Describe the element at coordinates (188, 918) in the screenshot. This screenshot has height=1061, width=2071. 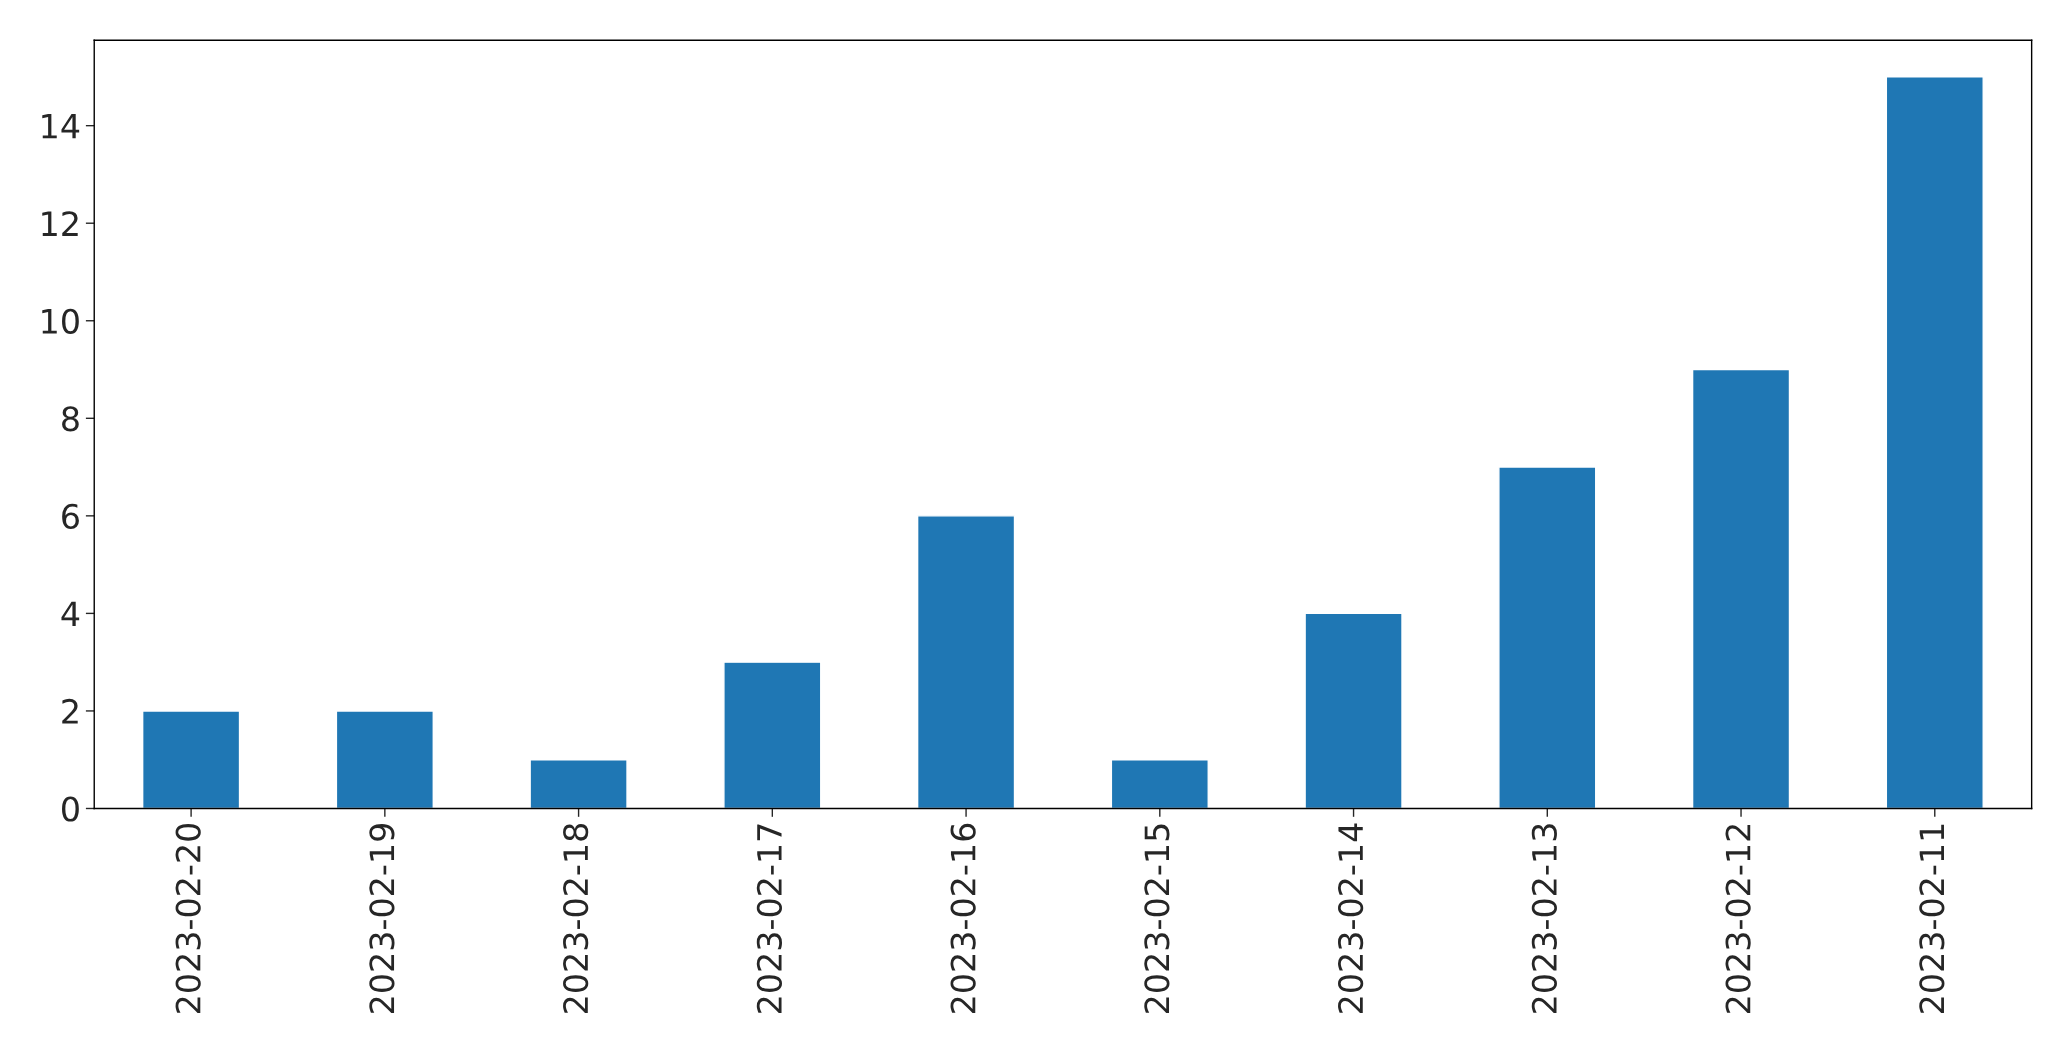
I see `x-tick-label: 2023-02-20` at that location.